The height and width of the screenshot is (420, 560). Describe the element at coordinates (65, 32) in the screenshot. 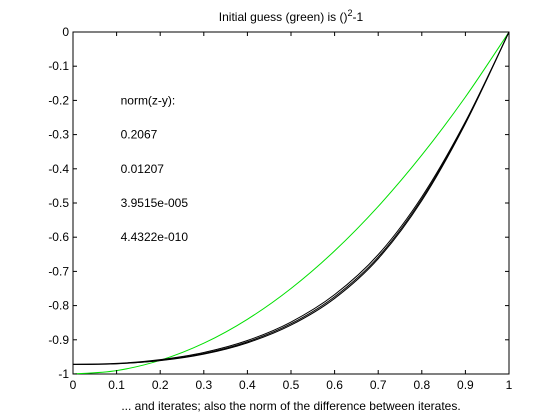

I see `y-tick-label: 0` at that location.